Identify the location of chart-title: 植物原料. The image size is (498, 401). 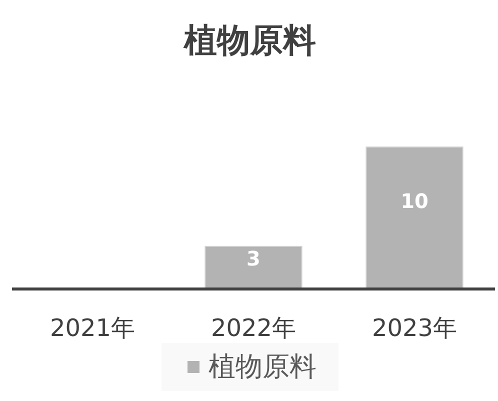
(249, 40).